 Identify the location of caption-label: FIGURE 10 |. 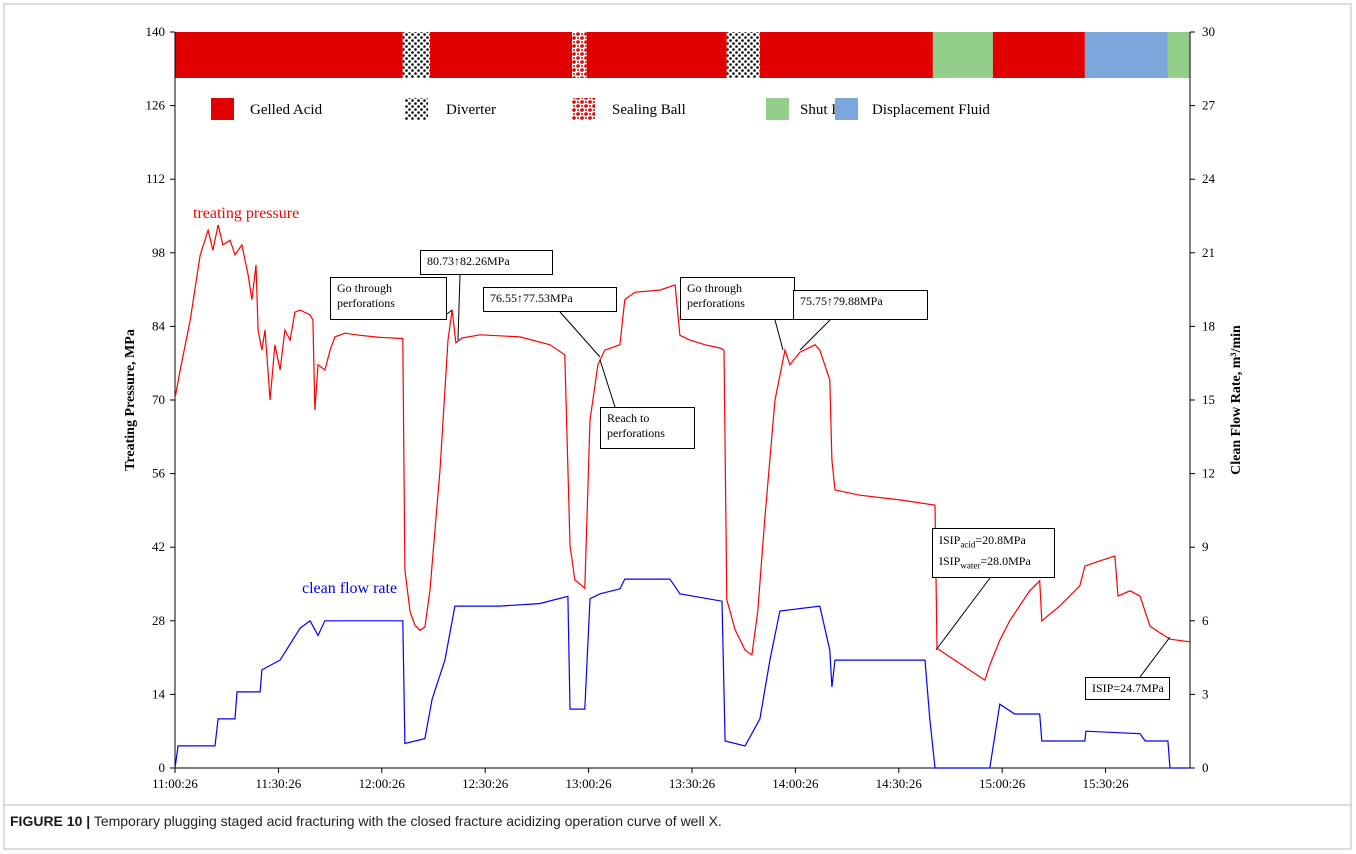
(50, 821).